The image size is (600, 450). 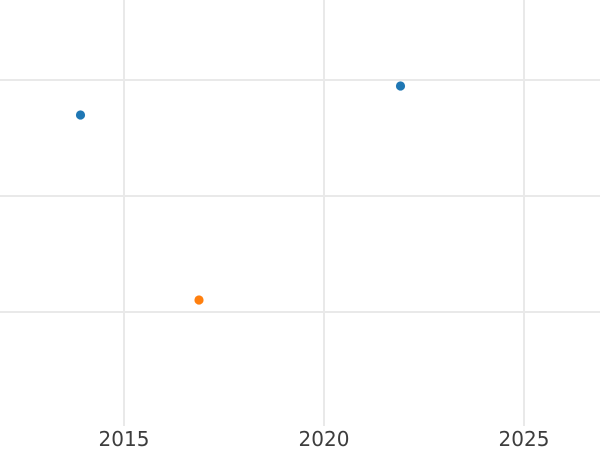 I want to click on x-tick-label-2020: 2020, so click(x=324, y=438).